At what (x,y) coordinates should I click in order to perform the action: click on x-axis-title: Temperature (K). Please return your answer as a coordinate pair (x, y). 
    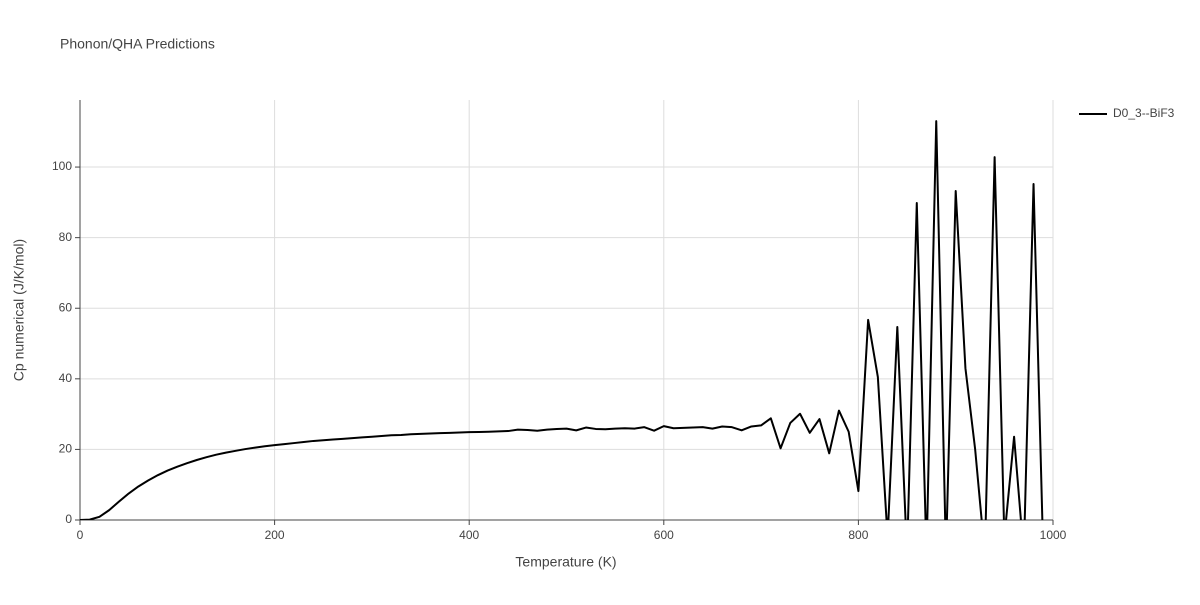
    Looking at the image, I should click on (565, 562).